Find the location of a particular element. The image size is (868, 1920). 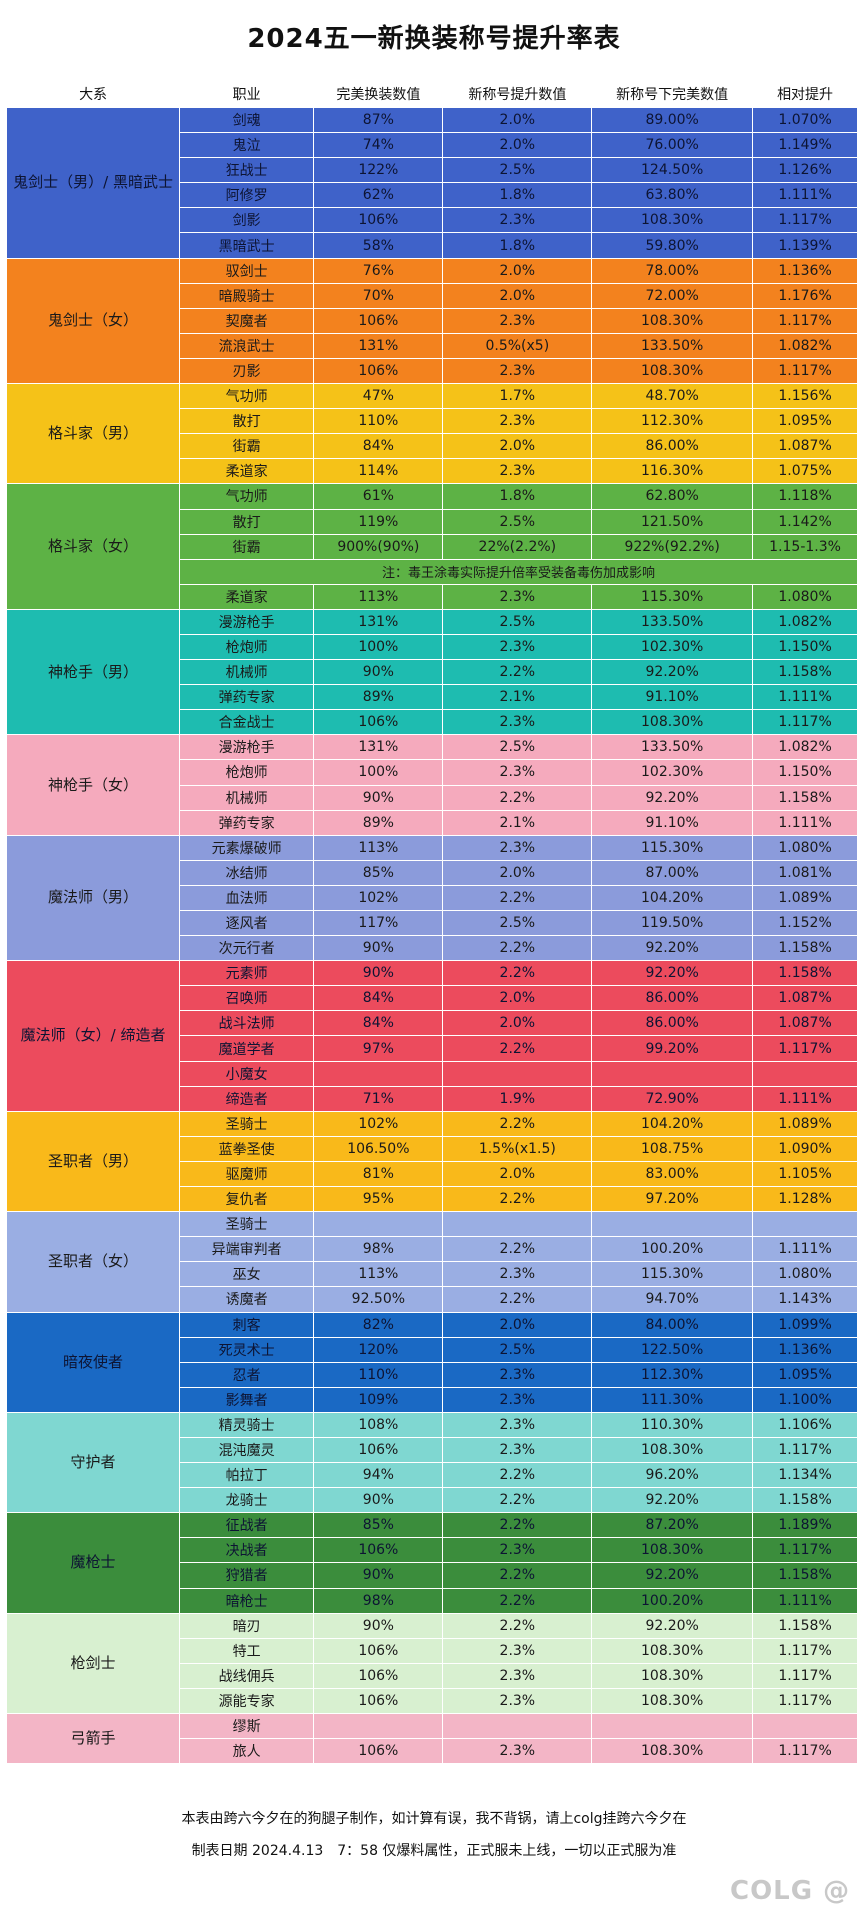

new-perfect-value-cell: 112.30% is located at coordinates (672, 421).